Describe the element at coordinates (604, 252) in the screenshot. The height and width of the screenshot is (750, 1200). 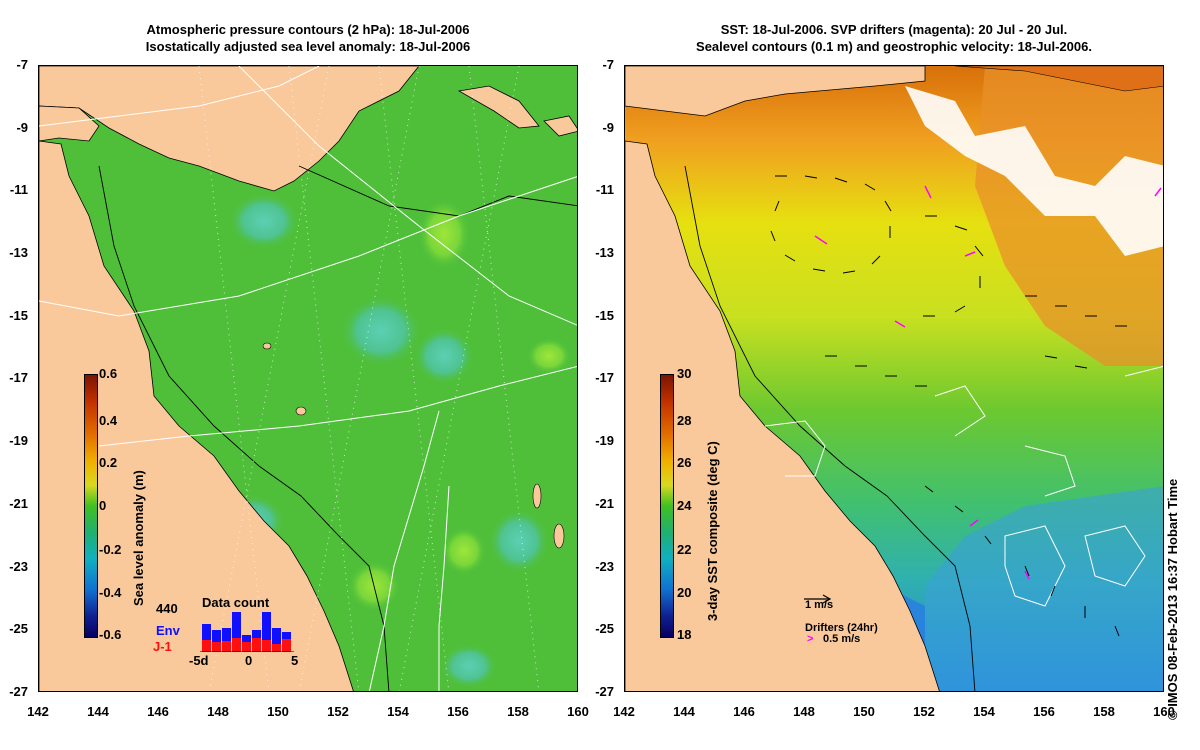
I see `right-y-tick: -13` at that location.